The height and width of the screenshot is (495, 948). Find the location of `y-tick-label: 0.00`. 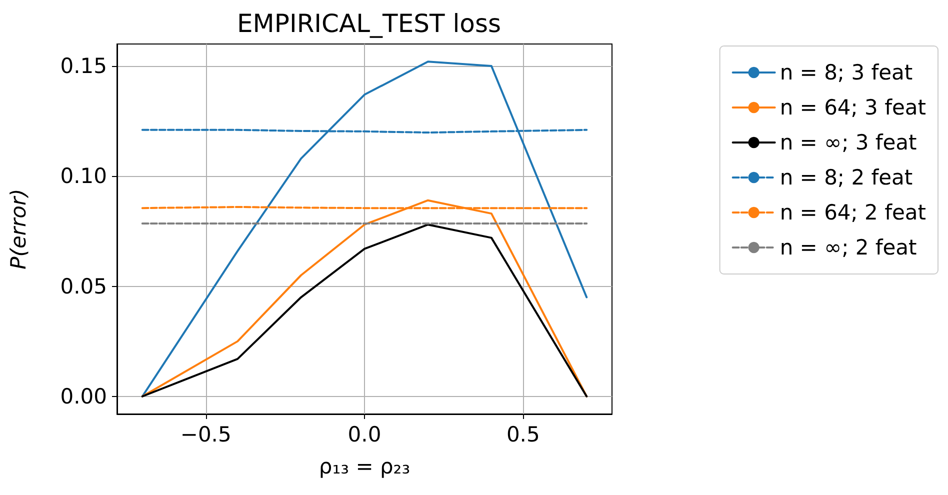

y-tick-label: 0.00 is located at coordinates (83, 396).